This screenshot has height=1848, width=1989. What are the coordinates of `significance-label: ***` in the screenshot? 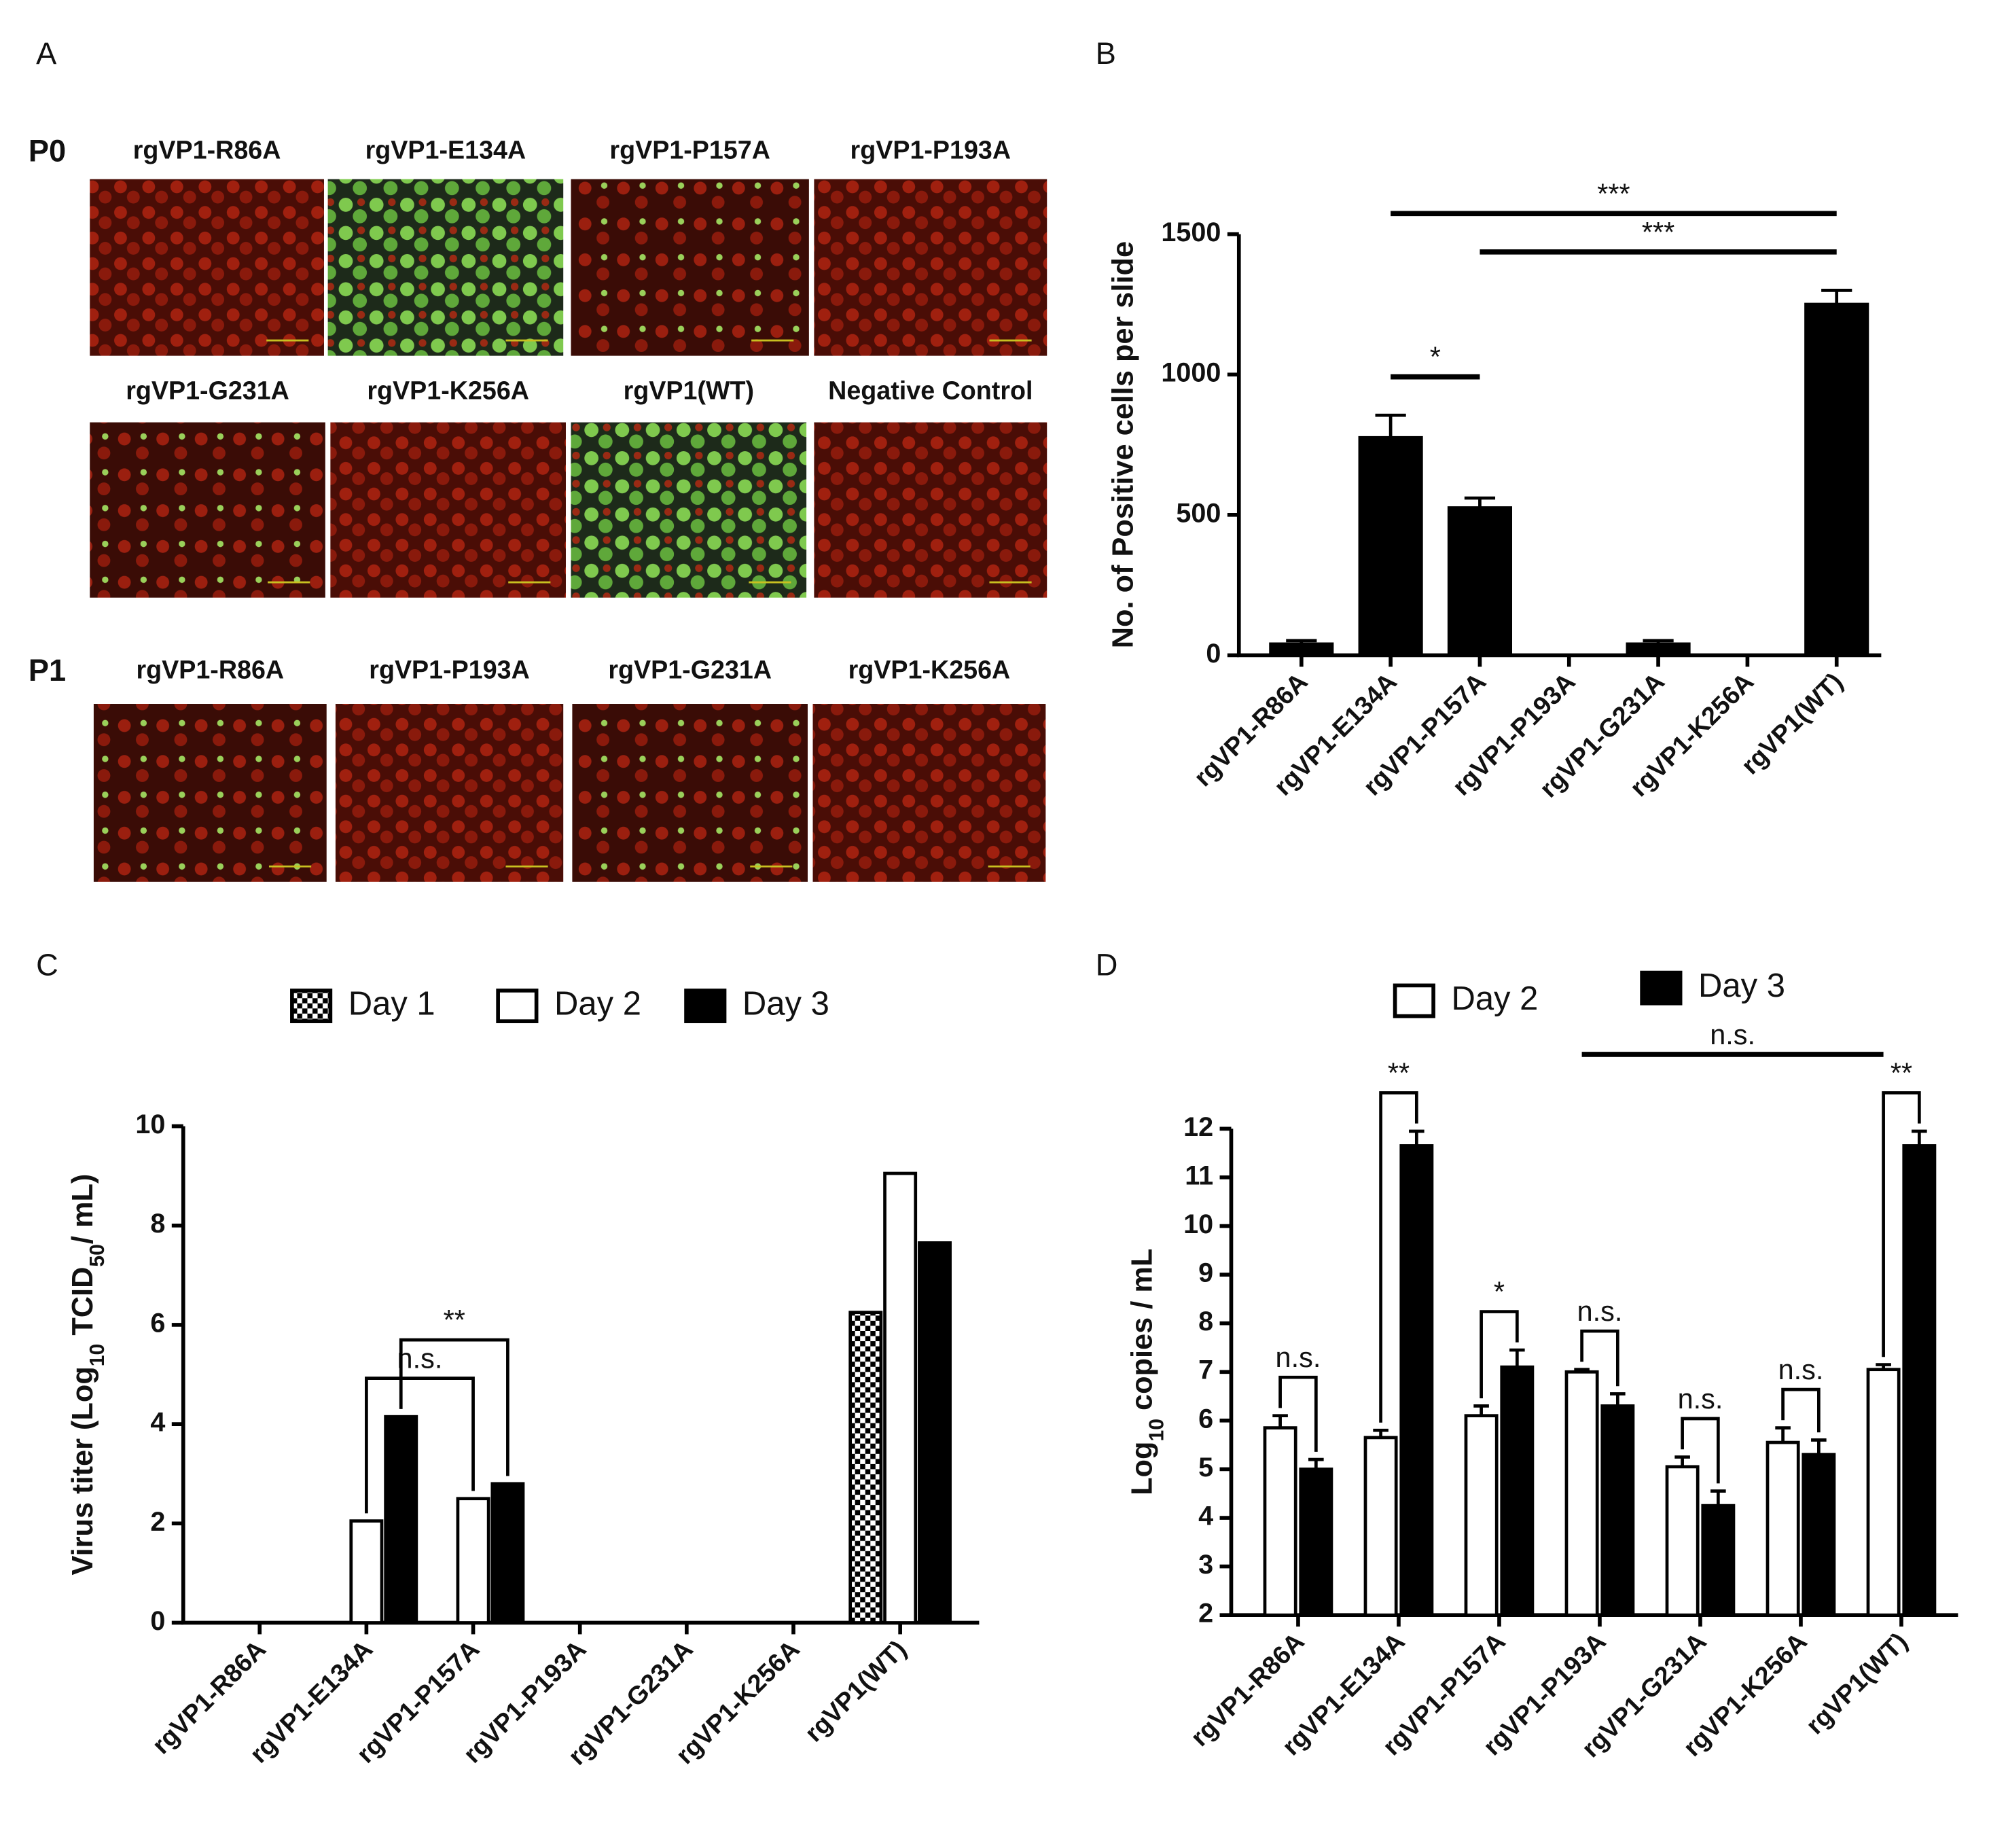 It's located at (1613, 193).